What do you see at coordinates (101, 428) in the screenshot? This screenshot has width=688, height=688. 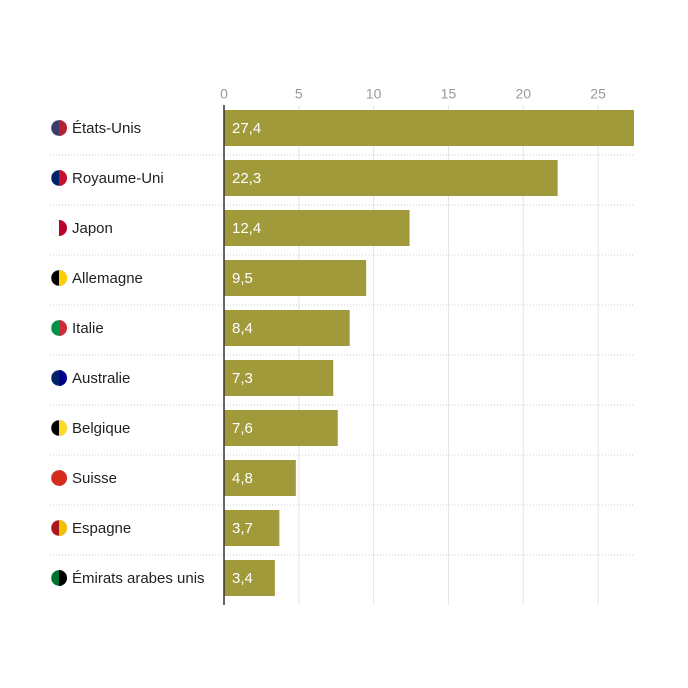 I see `category-label: Belgique` at bounding box center [101, 428].